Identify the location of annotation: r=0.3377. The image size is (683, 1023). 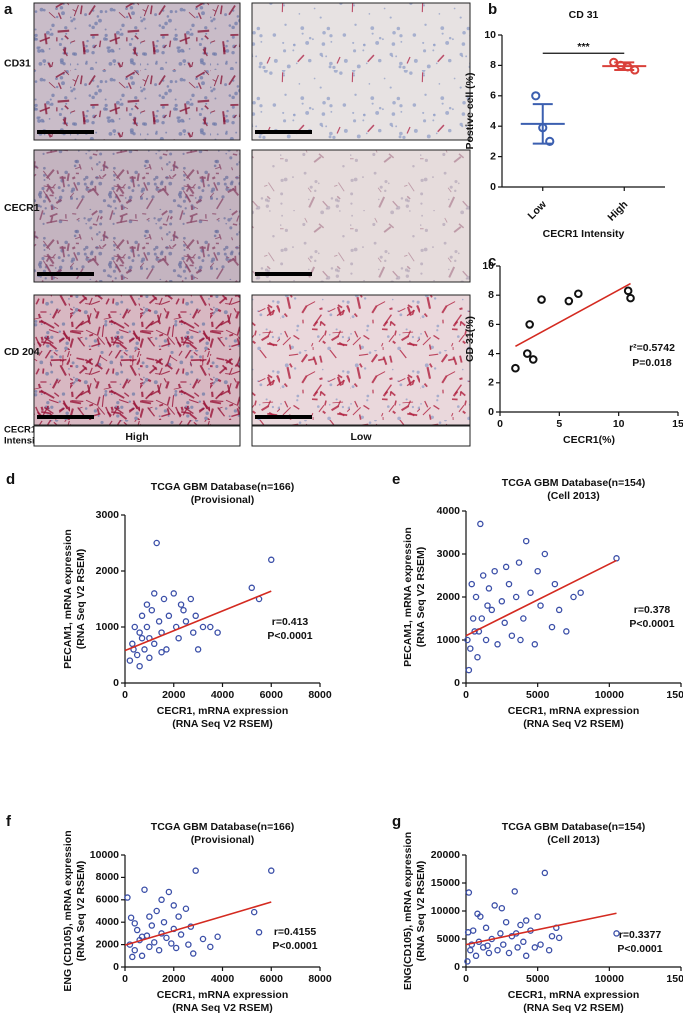
(640, 935).